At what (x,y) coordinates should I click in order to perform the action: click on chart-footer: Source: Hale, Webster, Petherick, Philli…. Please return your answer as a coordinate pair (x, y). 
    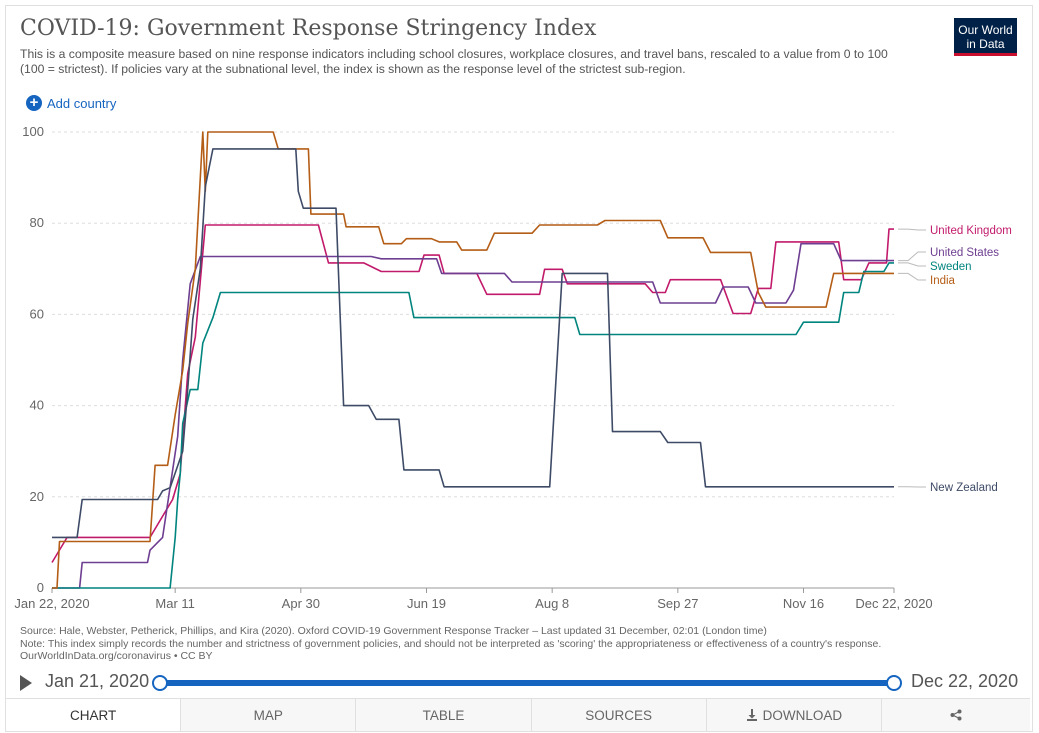
    Looking at the image, I should click on (515, 644).